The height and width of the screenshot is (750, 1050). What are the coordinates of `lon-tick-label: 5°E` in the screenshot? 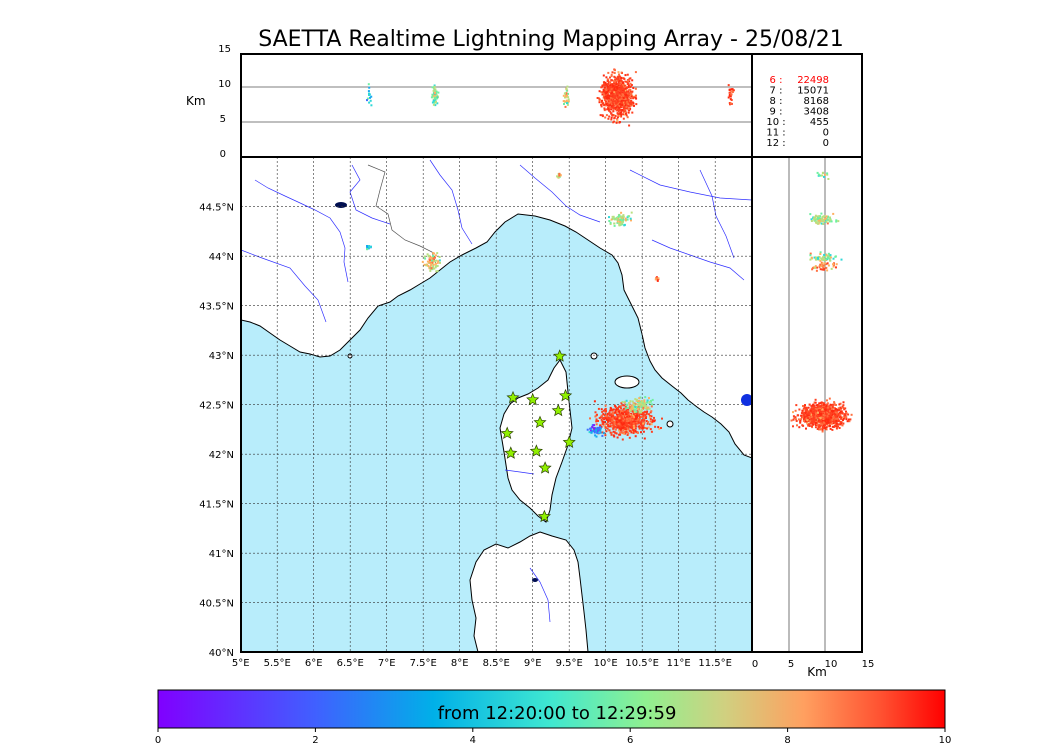 It's located at (241, 663).